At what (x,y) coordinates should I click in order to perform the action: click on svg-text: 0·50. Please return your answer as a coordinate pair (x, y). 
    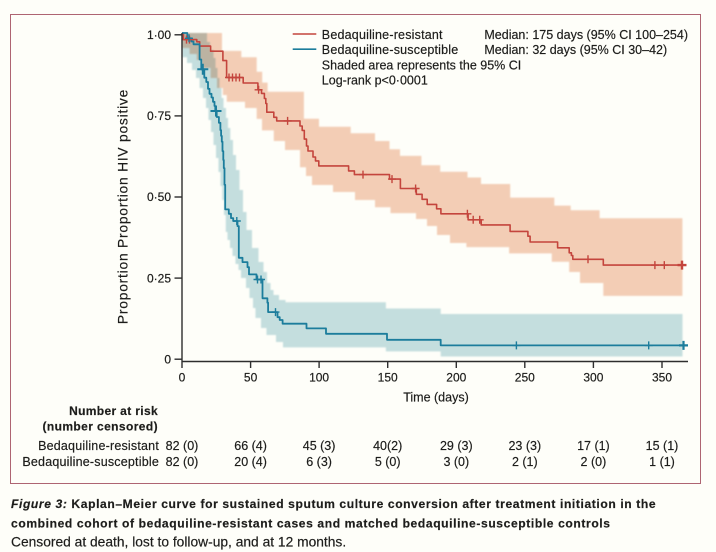
    Looking at the image, I should click on (159, 197).